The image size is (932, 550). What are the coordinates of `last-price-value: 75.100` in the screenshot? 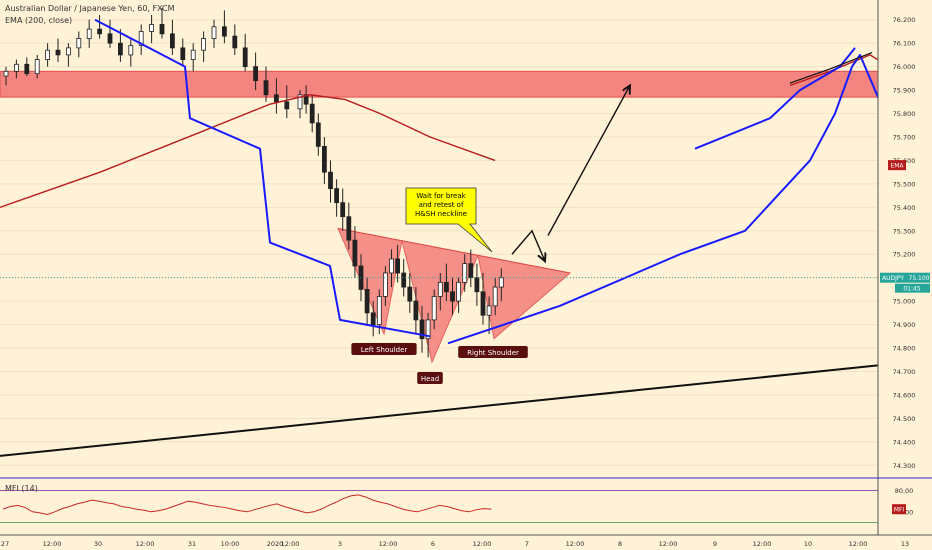 It's located at (919, 278).